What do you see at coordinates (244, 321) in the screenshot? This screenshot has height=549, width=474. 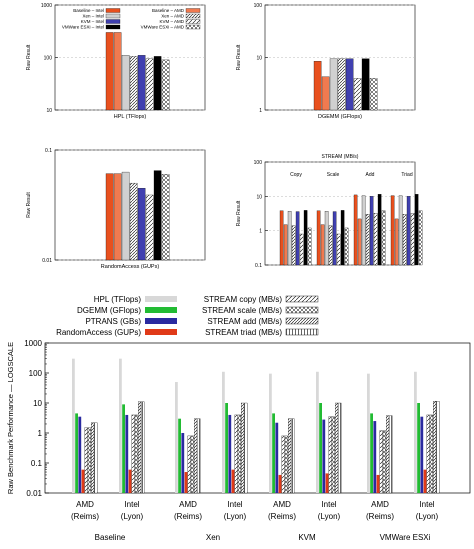 I see `main-legend-label: STREAM add (MB/s)` at bounding box center [244, 321].